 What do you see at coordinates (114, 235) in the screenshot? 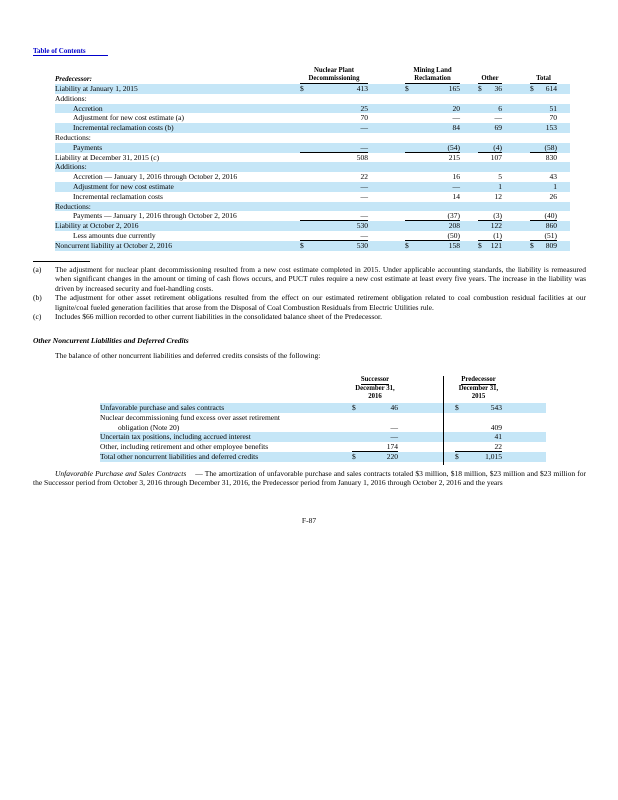
I see `row-label: Less amounts due currently` at bounding box center [114, 235].